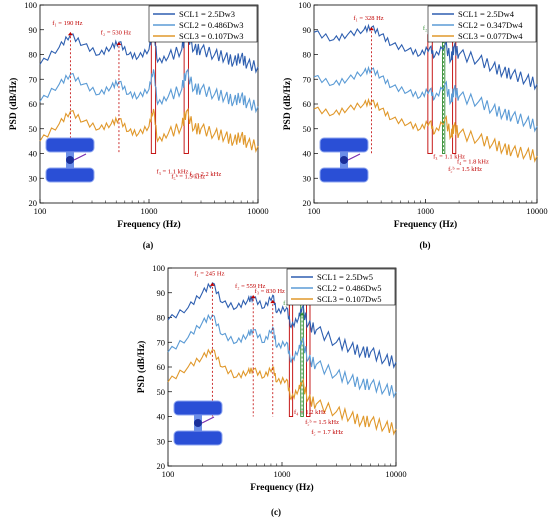 Image resolution: width=550 pixels, height=520 pixels. Describe the element at coordinates (207, 14) in the screenshot. I see `legend-entry: SCL1 = 2.5Dw3` at that location.